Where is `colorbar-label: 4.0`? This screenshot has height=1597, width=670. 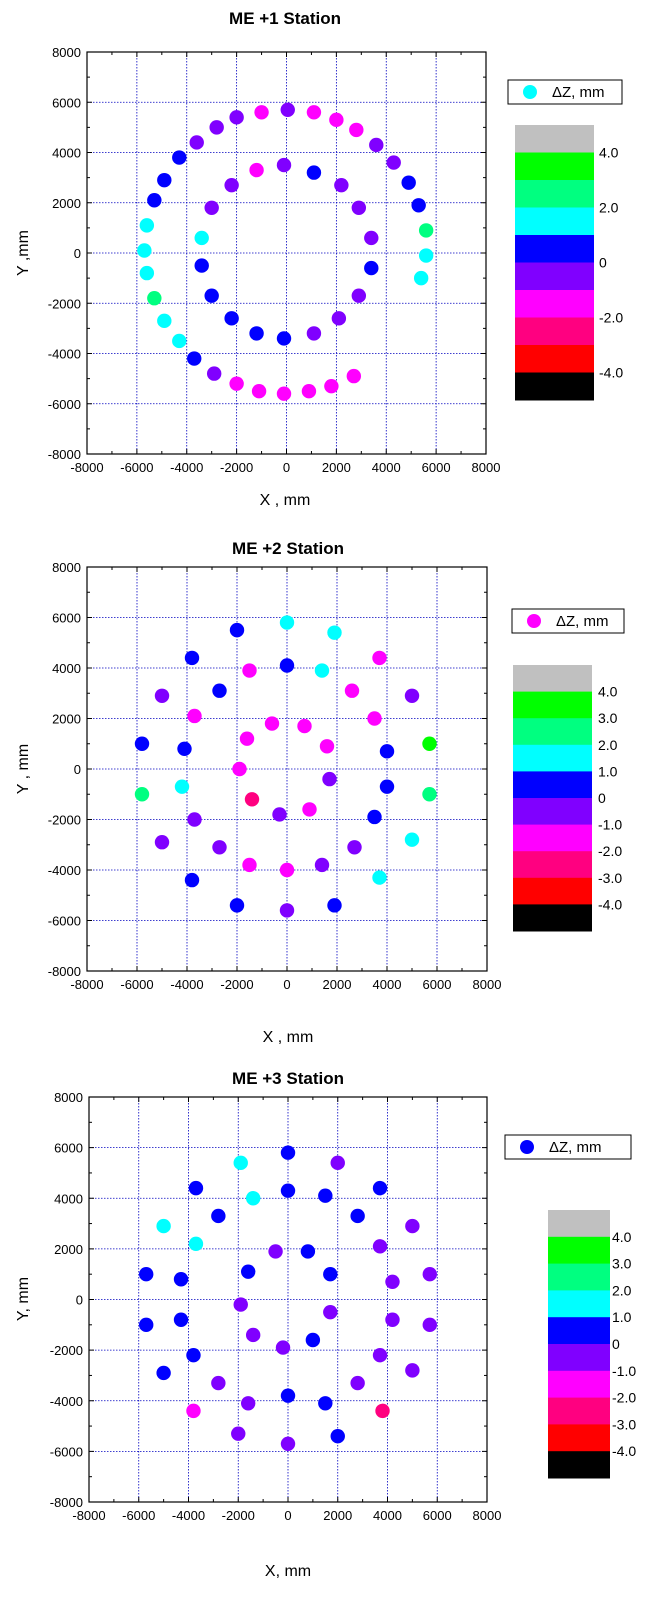
colorbar-label: 4.0 is located at coordinates (622, 1237).